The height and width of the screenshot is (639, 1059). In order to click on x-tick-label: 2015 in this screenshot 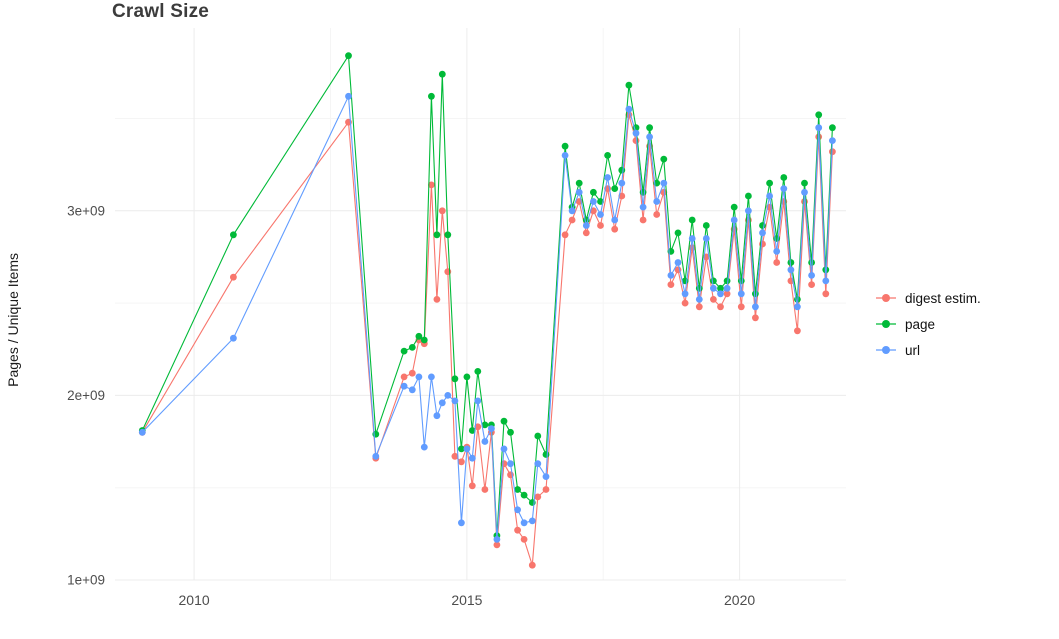, I will do `click(466, 600)`.